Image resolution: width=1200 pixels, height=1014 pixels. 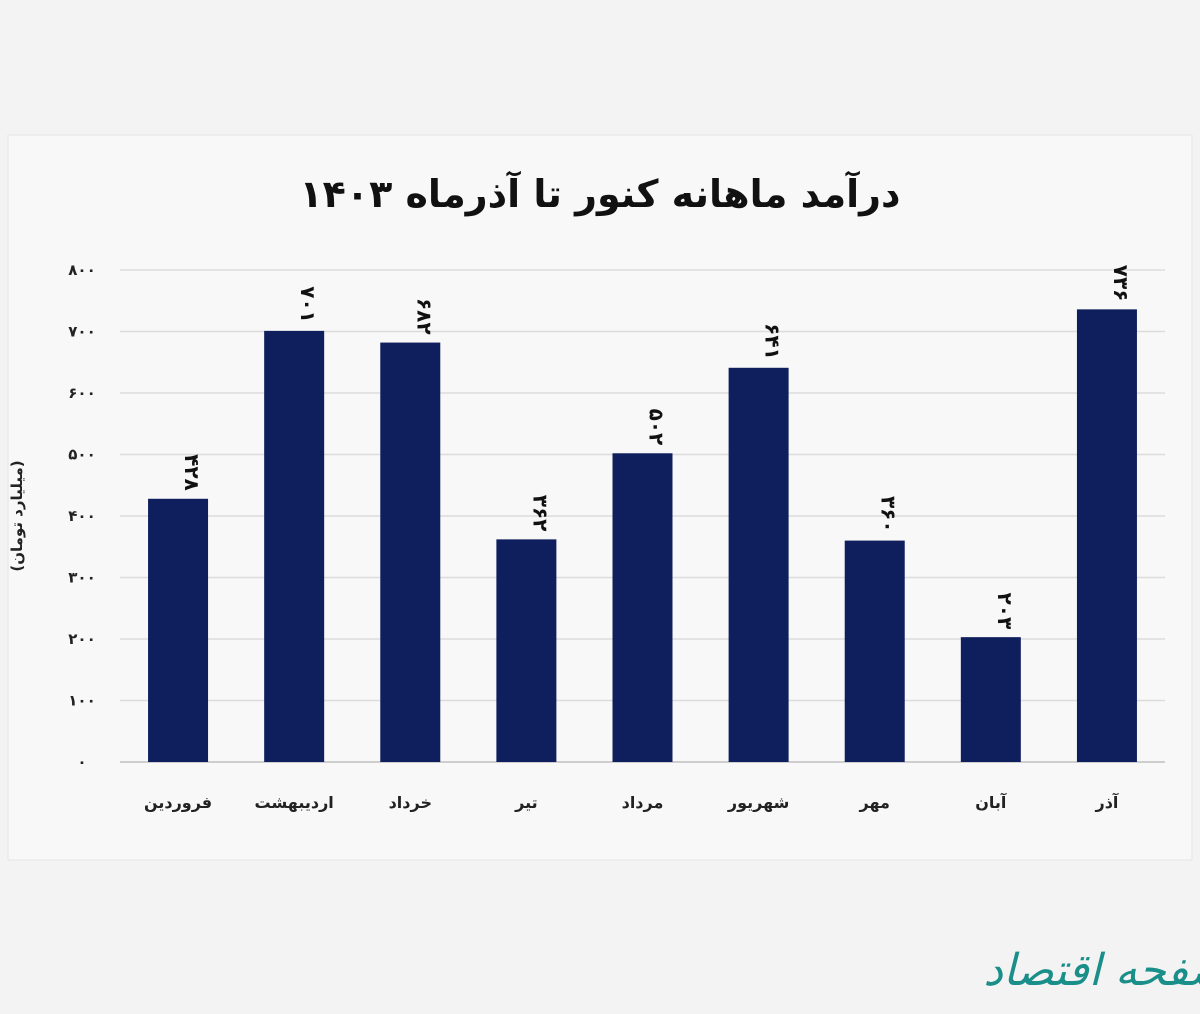 I want to click on data-label: ۵۰۲, so click(x=657, y=427).